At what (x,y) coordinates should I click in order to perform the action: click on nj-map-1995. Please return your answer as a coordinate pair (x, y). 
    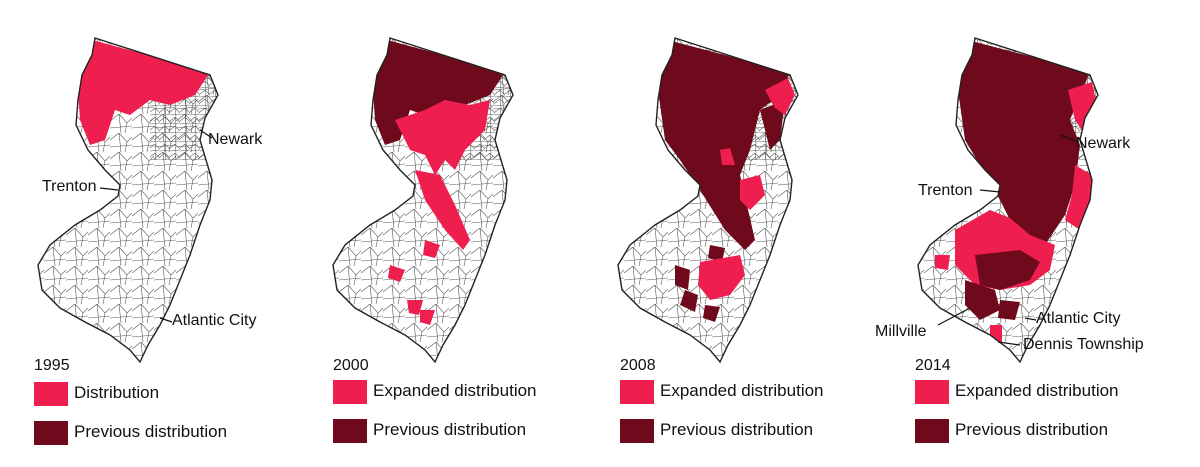
    Looking at the image, I should click on (128, 200).